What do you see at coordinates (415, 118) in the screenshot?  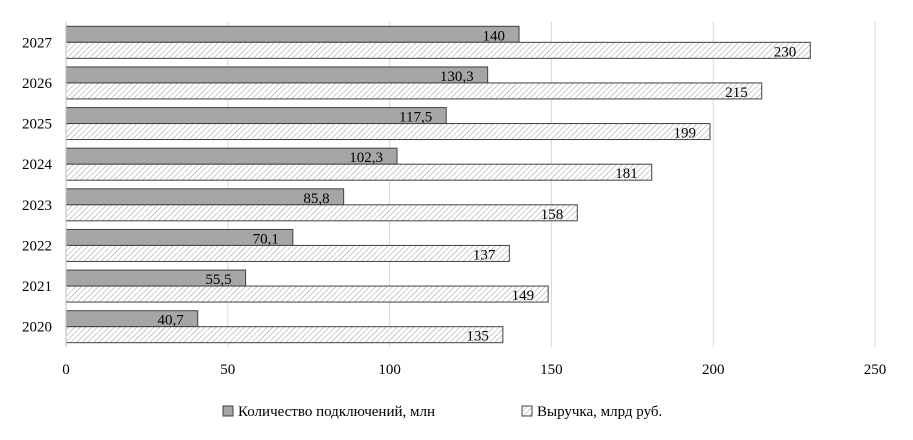 I see `data-label: 117,5` at bounding box center [415, 118].